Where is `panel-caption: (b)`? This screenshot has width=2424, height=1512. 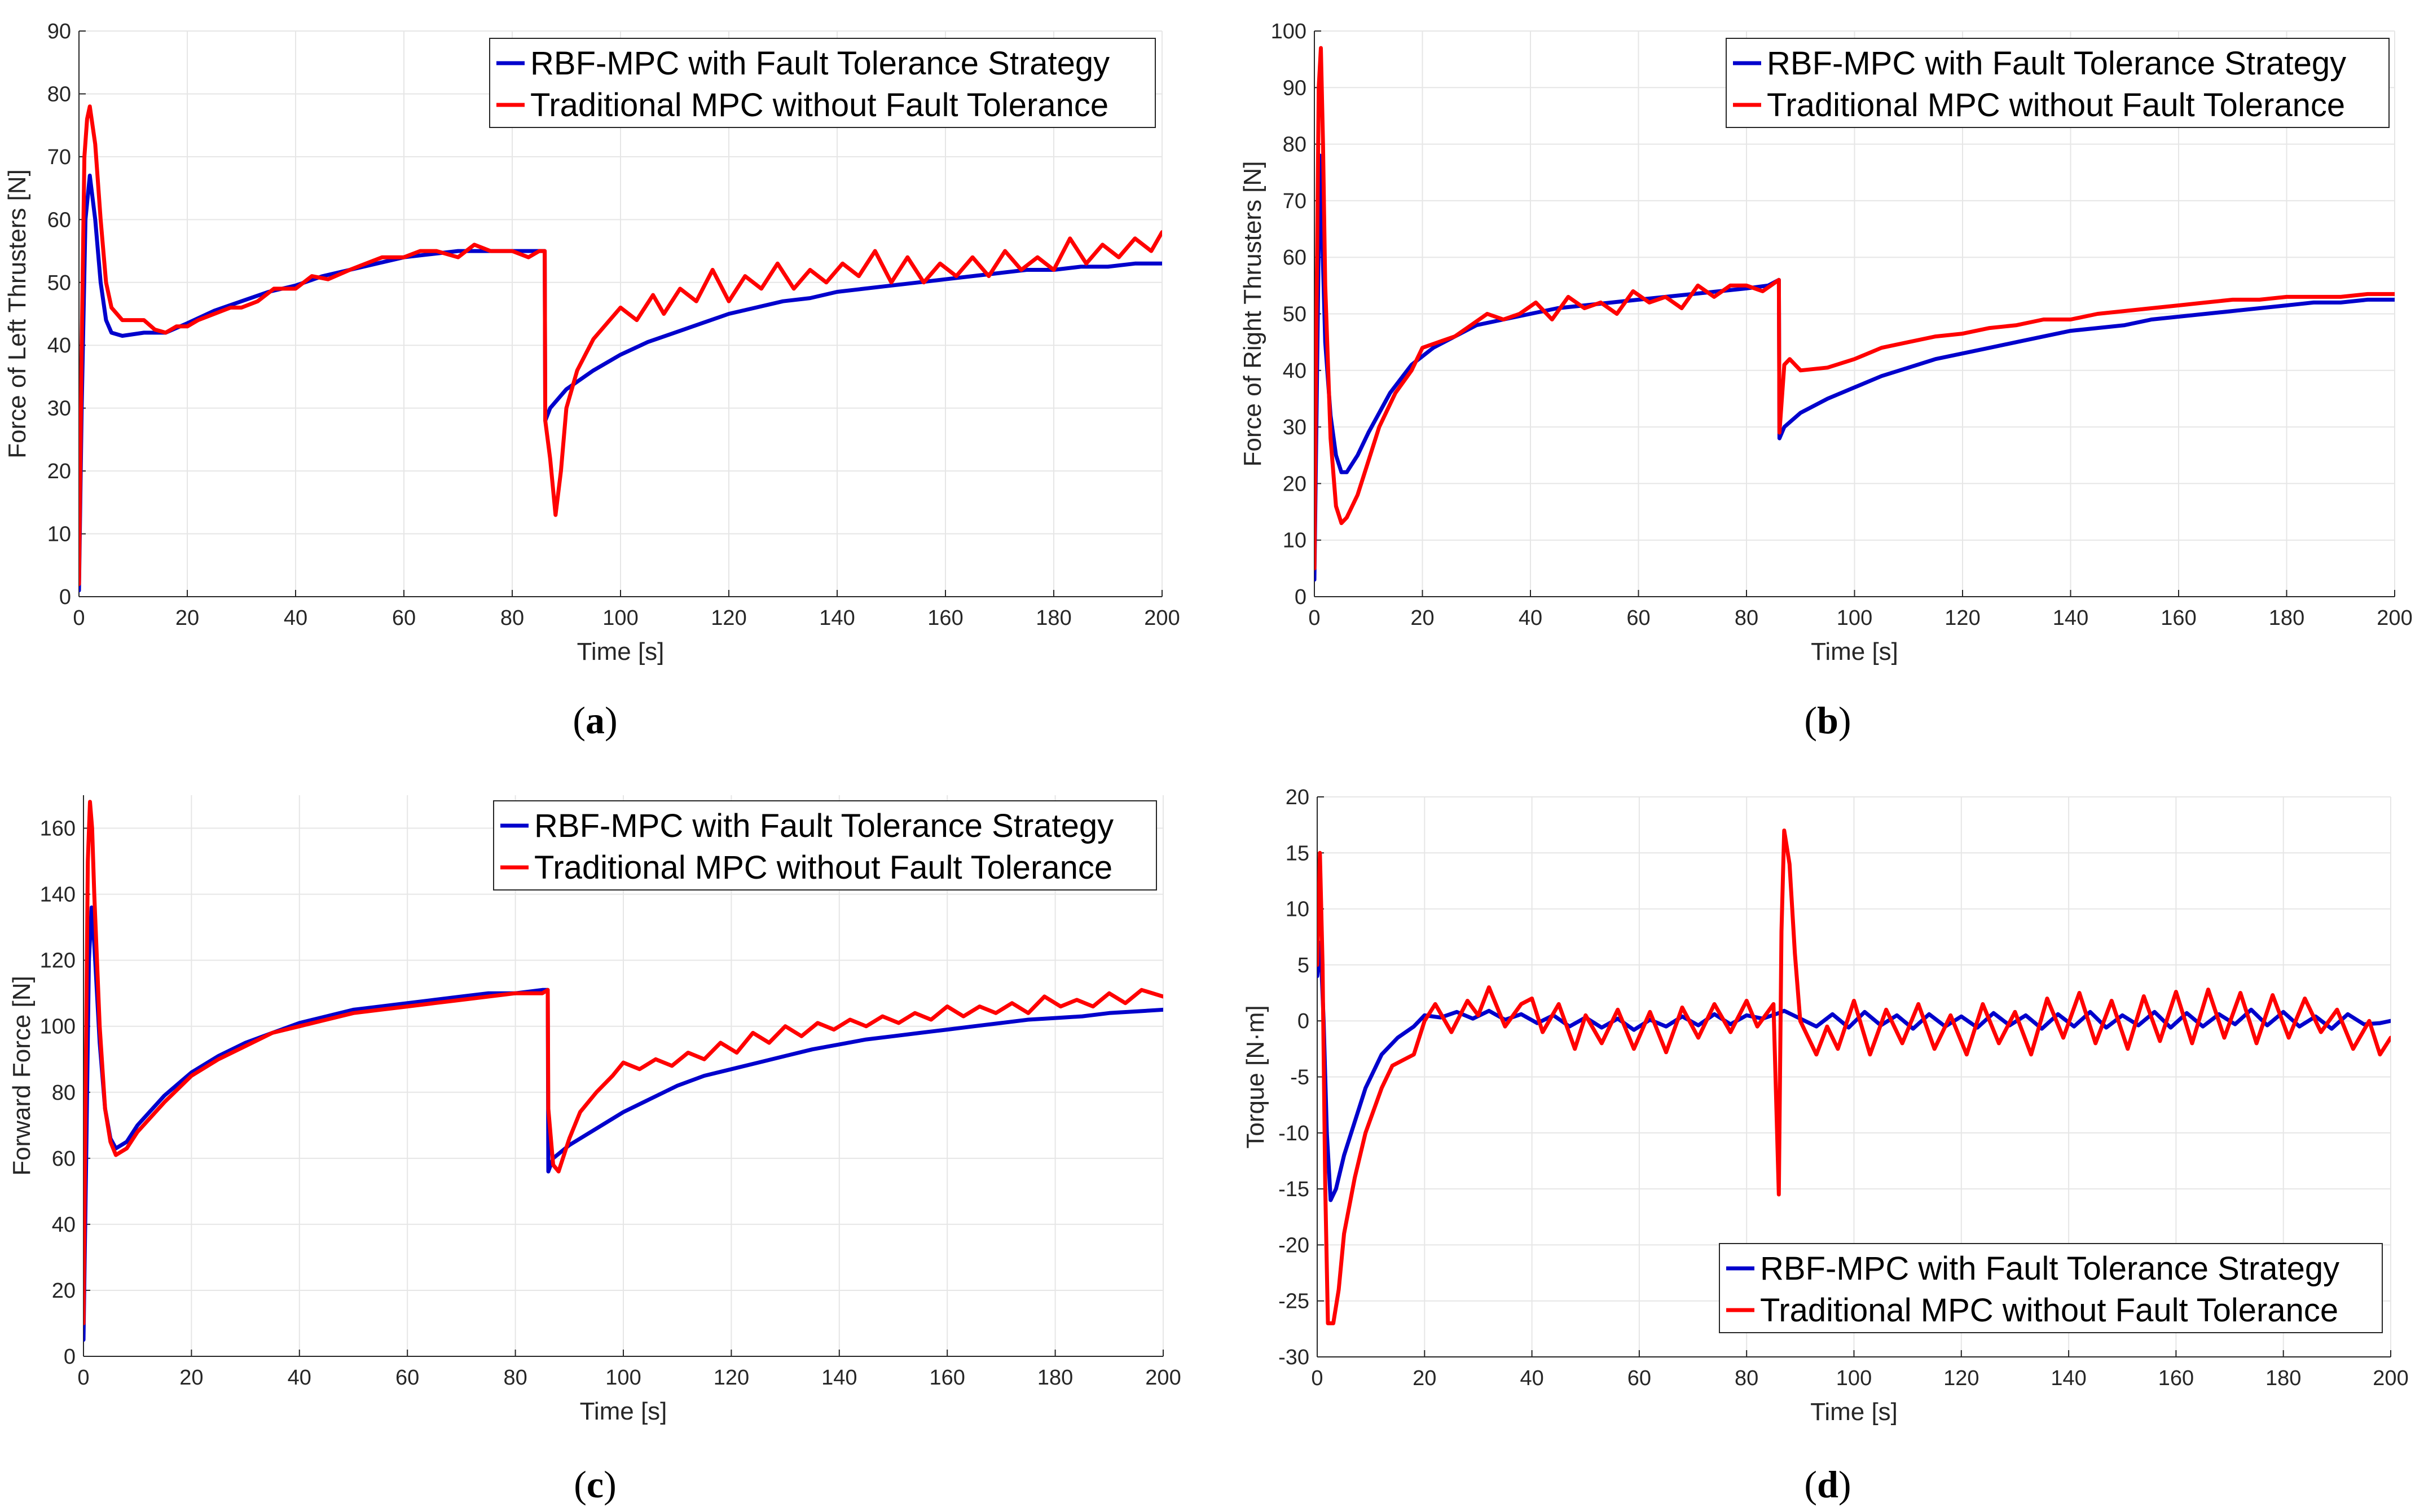
panel-caption: (b) is located at coordinates (1827, 720).